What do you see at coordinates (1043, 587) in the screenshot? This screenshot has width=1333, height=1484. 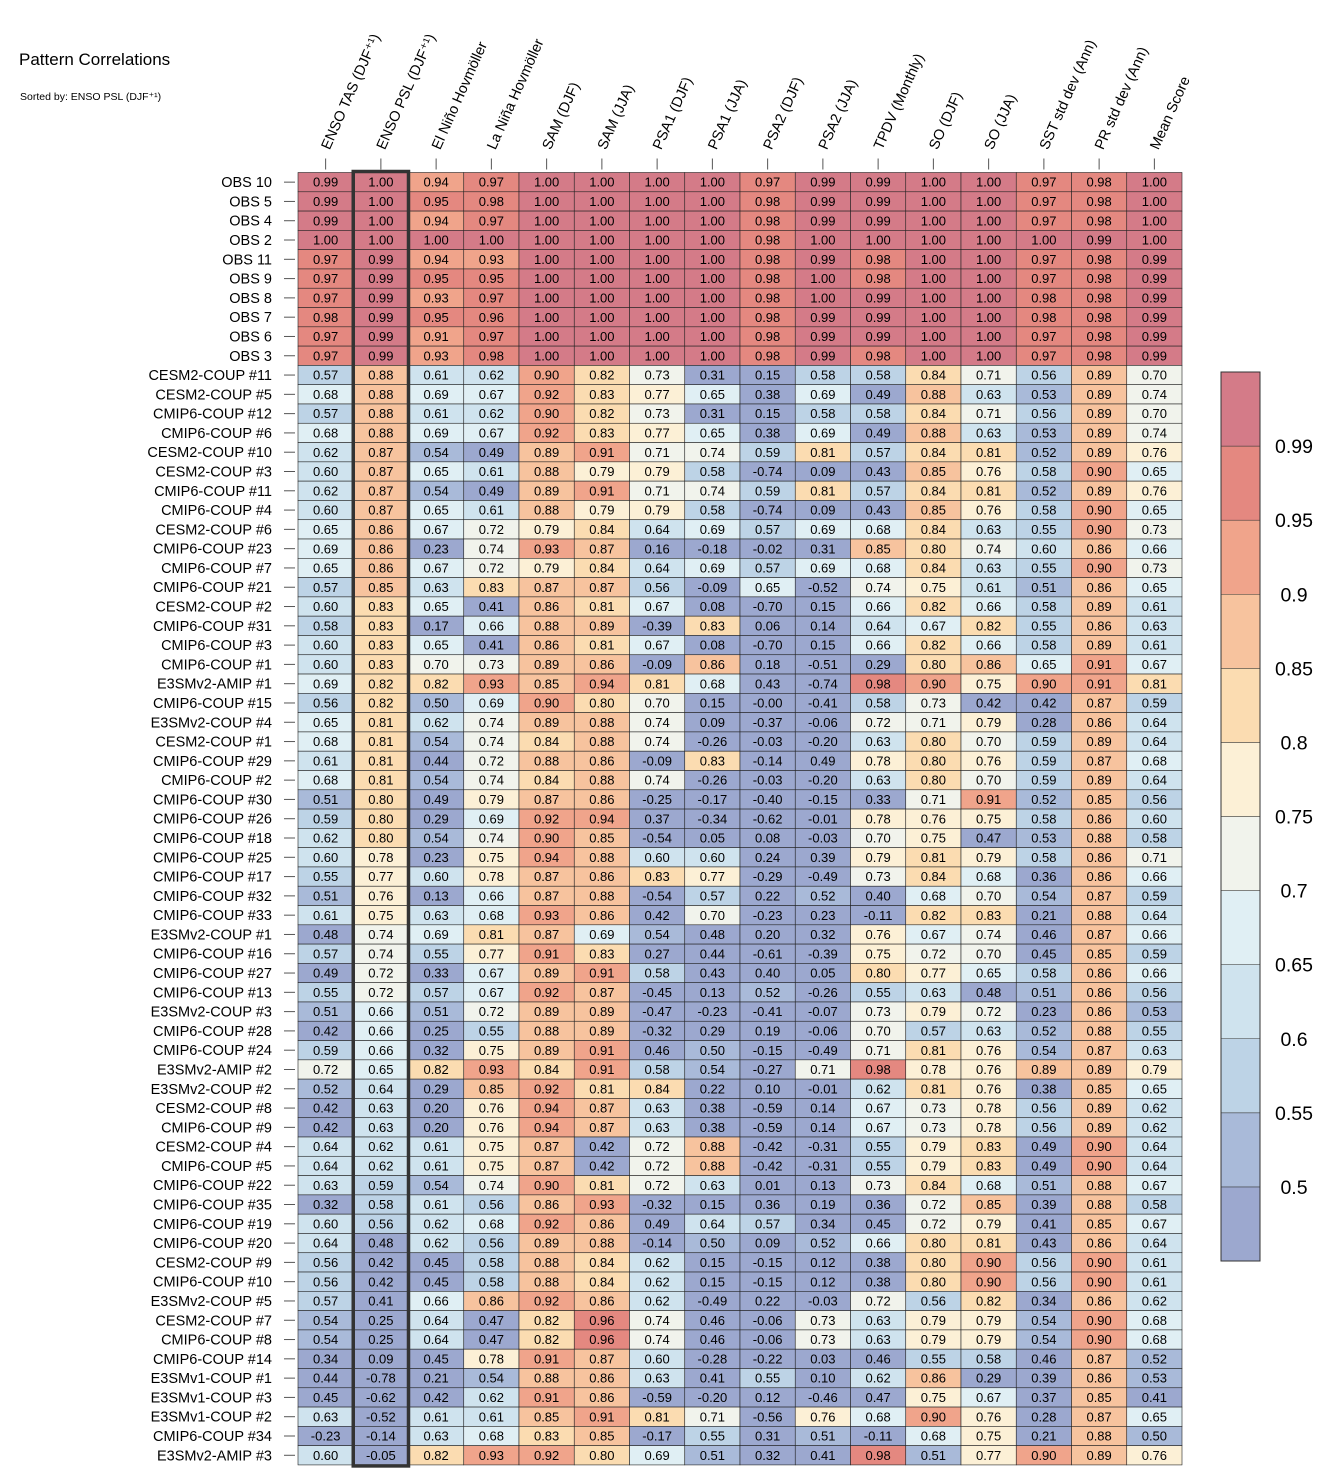 I see `cell-value-label: 0.51` at bounding box center [1043, 587].